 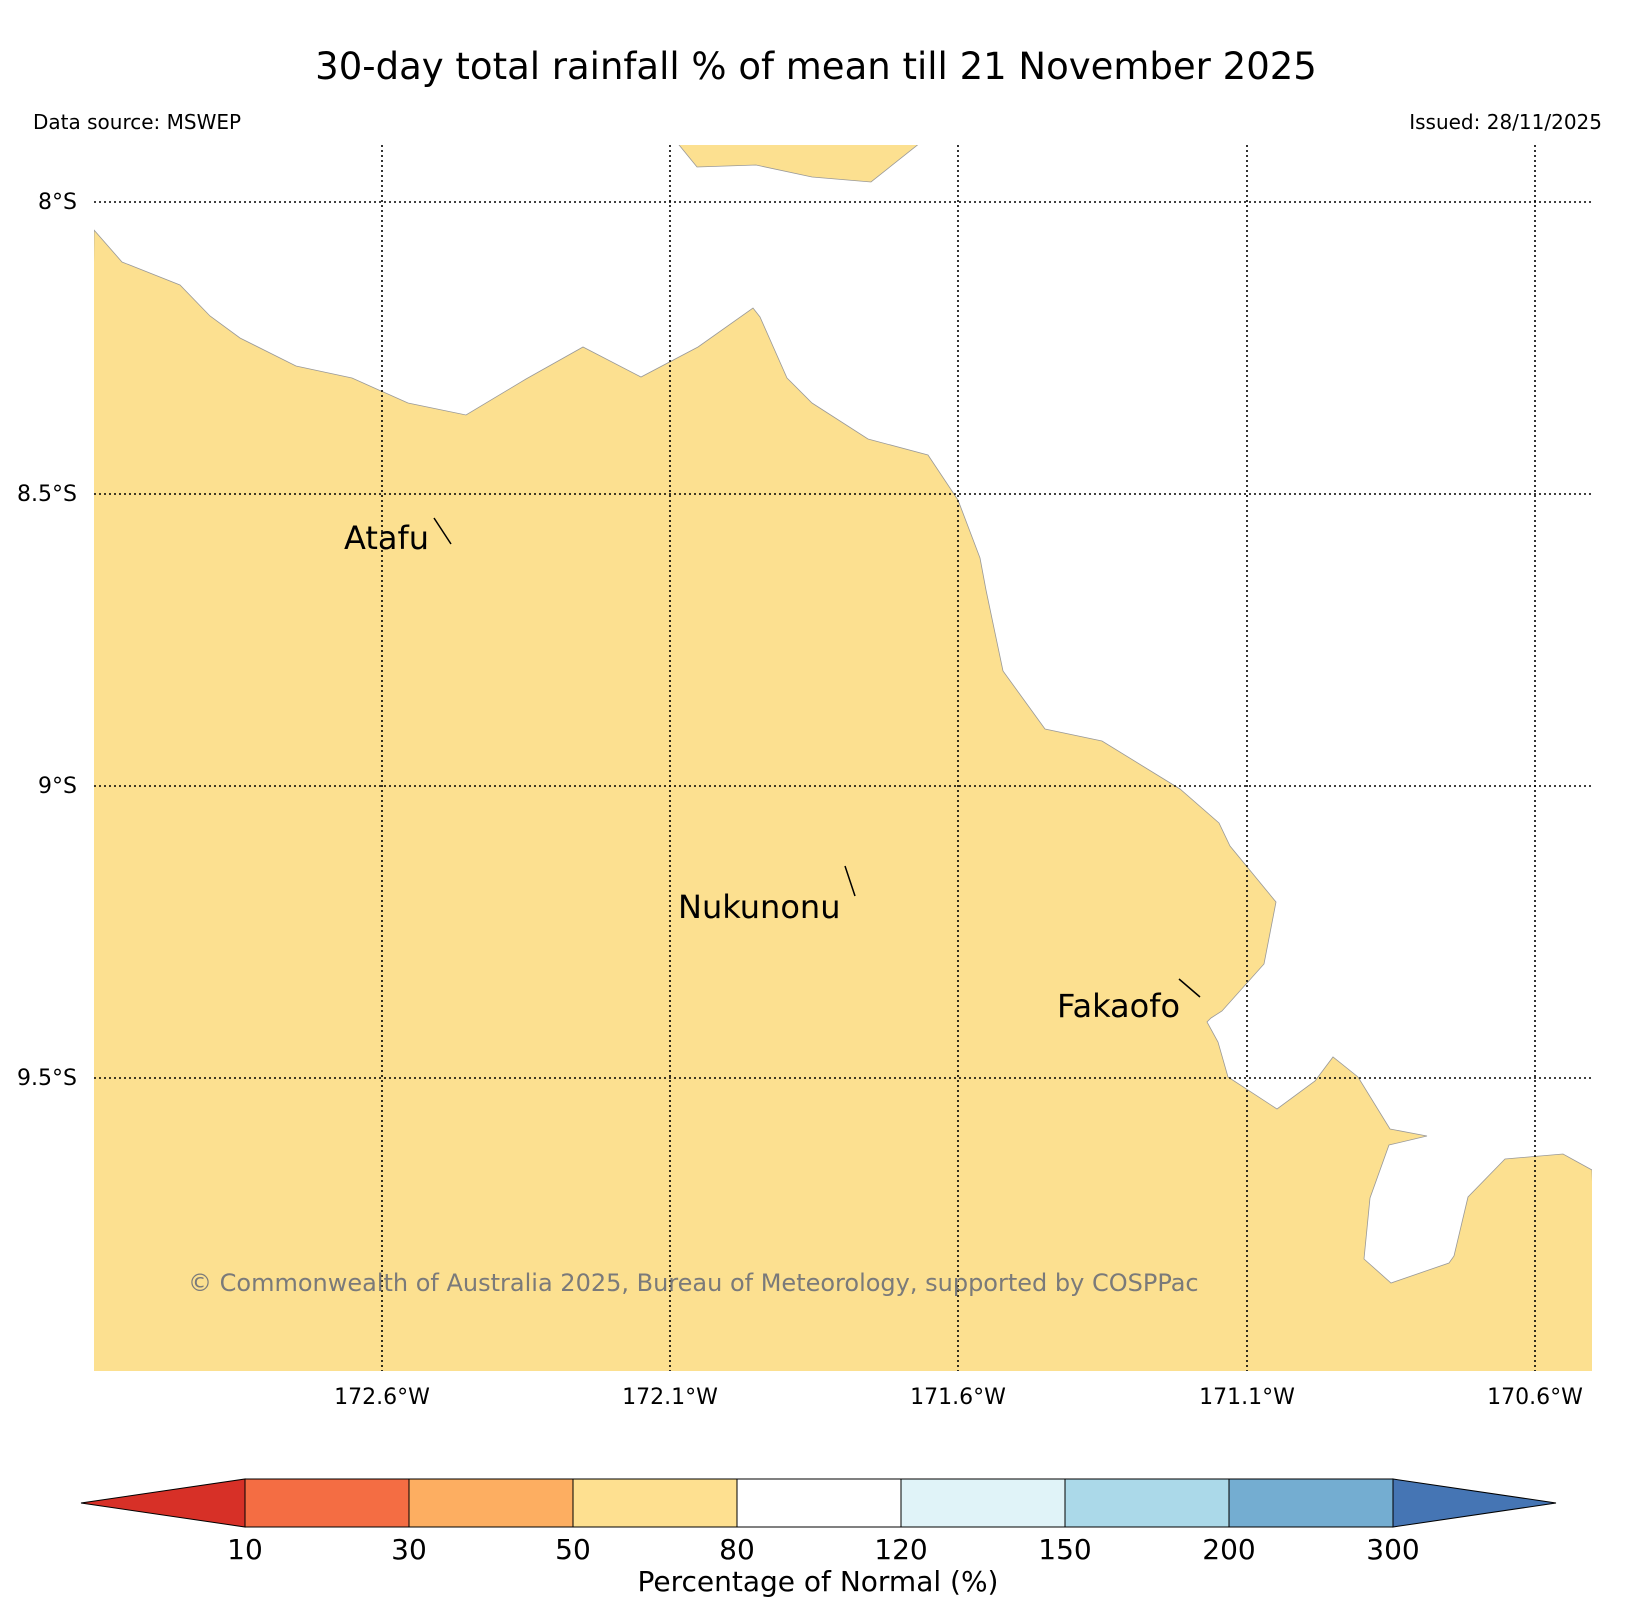 I want to click on lon-label: 170.6°W, so click(x=1535, y=1397).